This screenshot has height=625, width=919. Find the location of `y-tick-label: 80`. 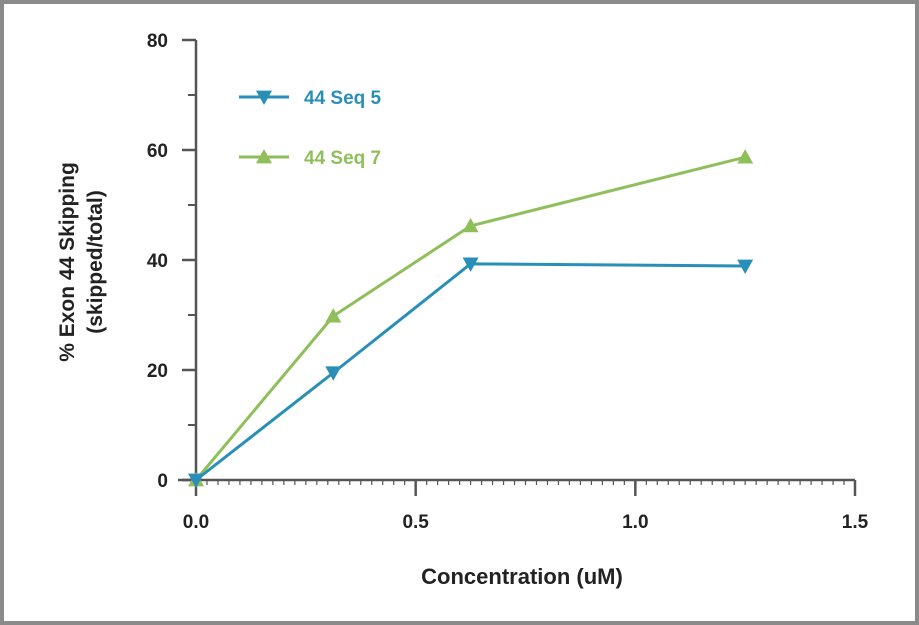

y-tick-label: 80 is located at coordinates (157, 41).